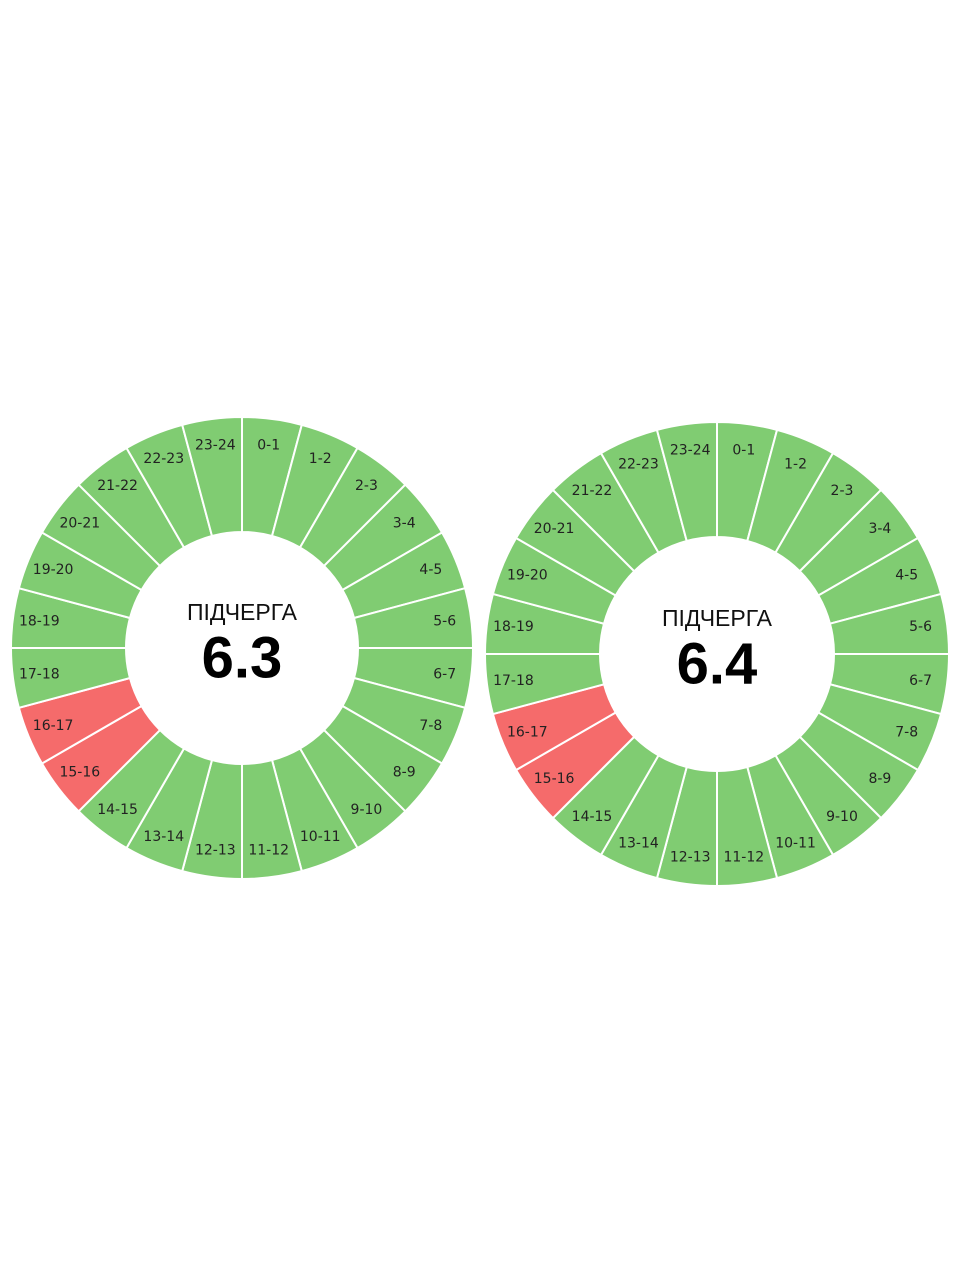 Image resolution: width=960 pixels, height=1280 pixels. What do you see at coordinates (717, 663) in the screenshot?
I see `dial-number: 6.4` at bounding box center [717, 663].